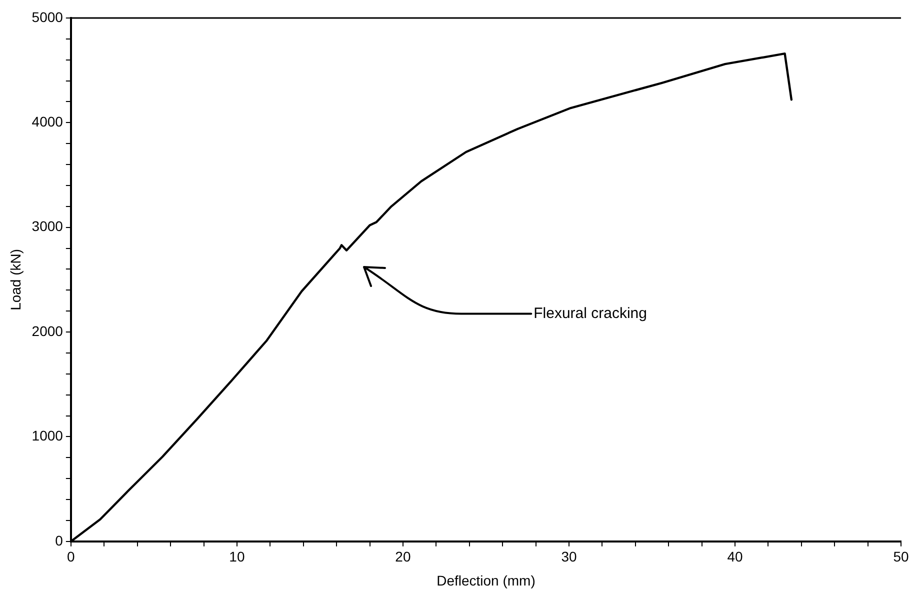  Describe the element at coordinates (237, 556) in the screenshot. I see `x-tick-label: 10` at that location.